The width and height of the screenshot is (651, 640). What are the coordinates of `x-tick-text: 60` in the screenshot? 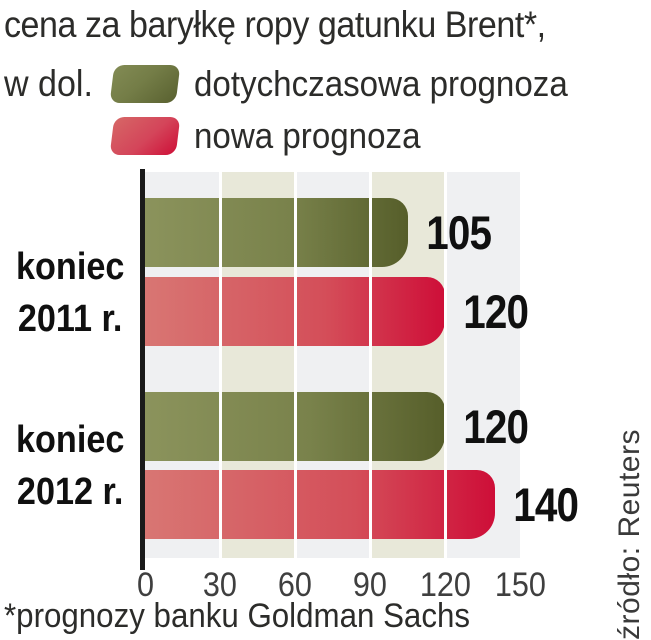 It's located at (295, 585).